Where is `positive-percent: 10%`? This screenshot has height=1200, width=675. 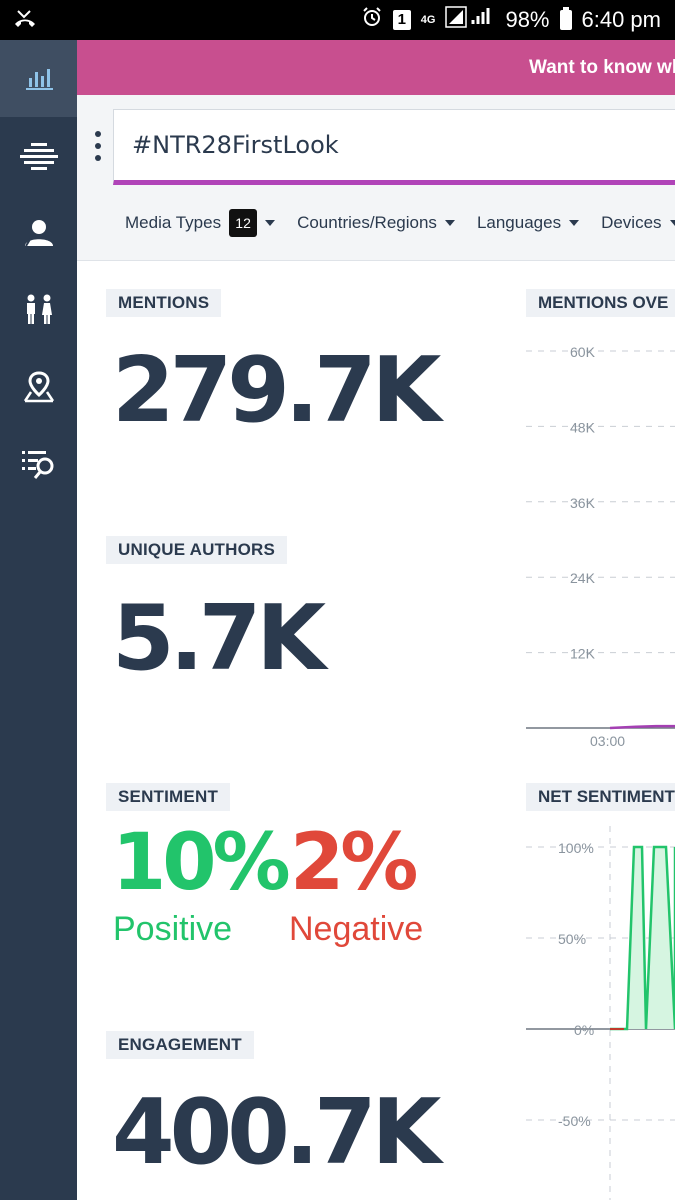 positive-percent: 10% is located at coordinates (201, 863).